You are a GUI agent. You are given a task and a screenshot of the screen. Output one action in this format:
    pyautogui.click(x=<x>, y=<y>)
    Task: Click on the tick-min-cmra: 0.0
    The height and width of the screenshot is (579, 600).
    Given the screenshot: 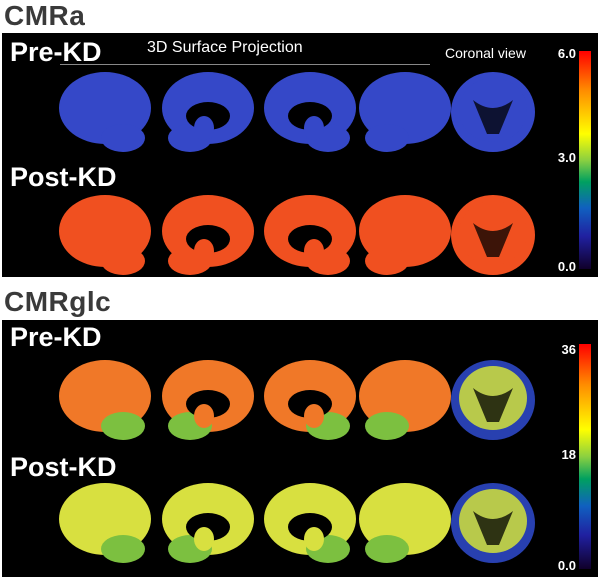 What is the action you would take?
    pyautogui.click(x=566, y=266)
    